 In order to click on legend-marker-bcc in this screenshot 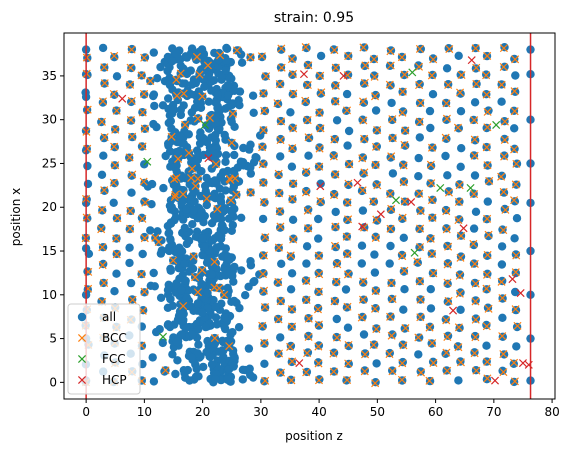, I will do `click(82, 338)`.